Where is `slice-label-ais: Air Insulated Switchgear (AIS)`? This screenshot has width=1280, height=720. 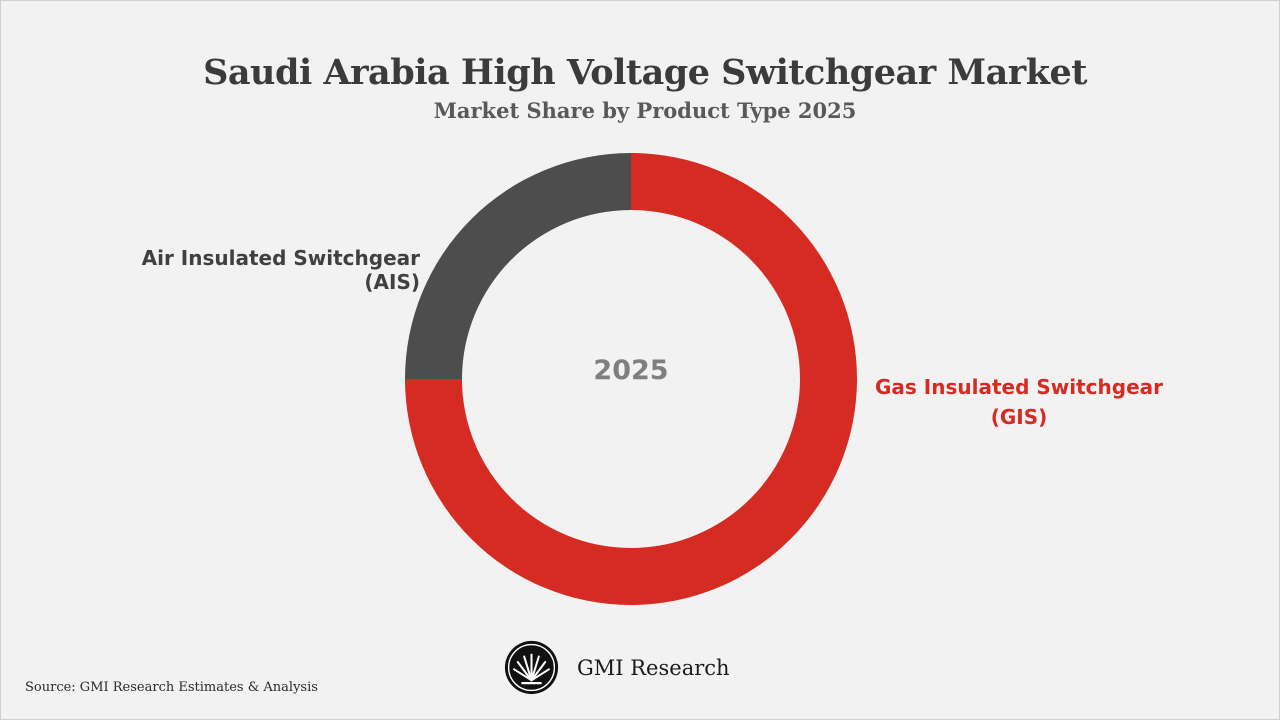
slice-label-ais: Air Insulated Switchgear (AIS) is located at coordinates (280, 270).